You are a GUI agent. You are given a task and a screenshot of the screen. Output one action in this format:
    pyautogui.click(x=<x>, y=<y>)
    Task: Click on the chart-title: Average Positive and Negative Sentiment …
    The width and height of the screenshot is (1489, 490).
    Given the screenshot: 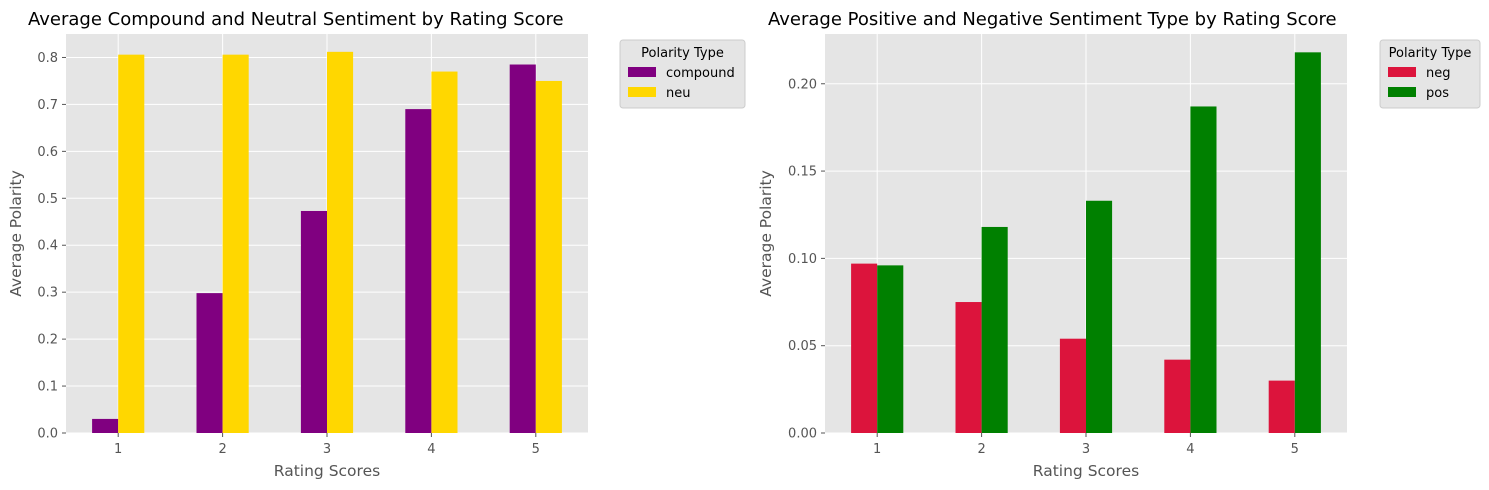 What is the action you would take?
    pyautogui.click(x=1052, y=19)
    